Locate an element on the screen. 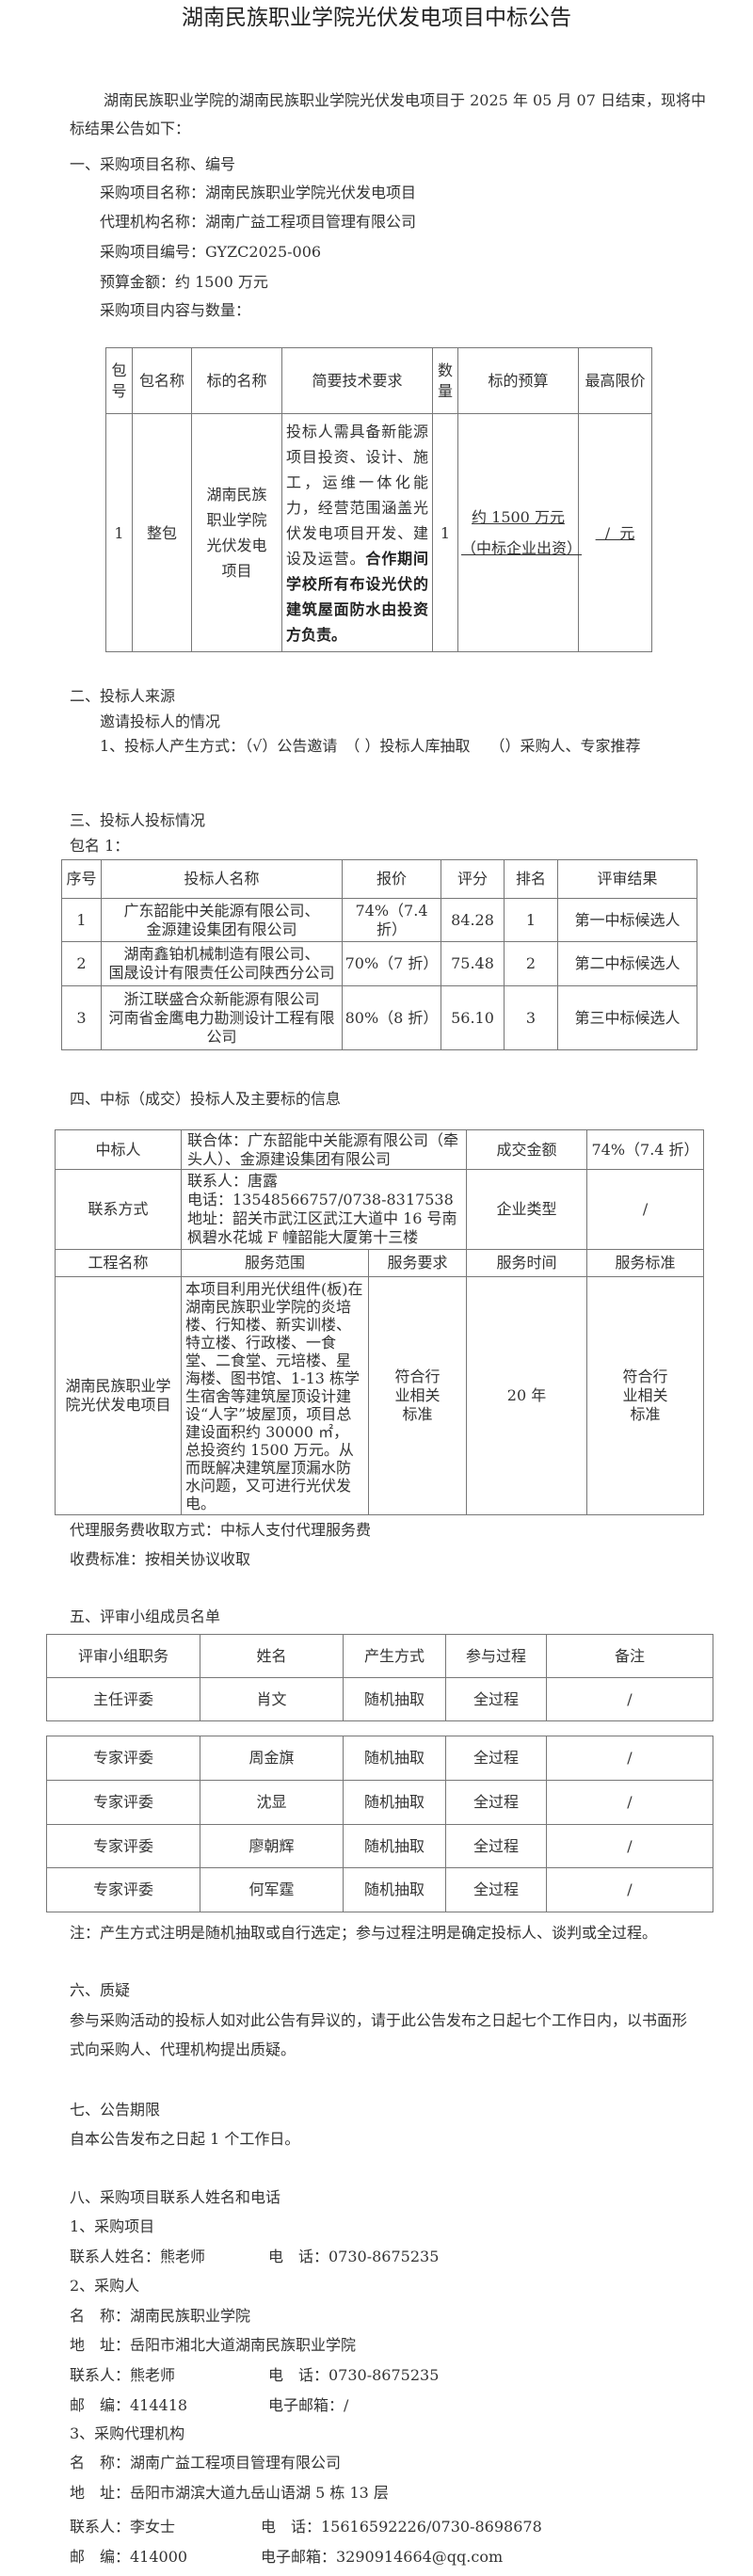 This screenshot has height=2576, width=753. review-result: 第三中标候选人 is located at coordinates (627, 1017).